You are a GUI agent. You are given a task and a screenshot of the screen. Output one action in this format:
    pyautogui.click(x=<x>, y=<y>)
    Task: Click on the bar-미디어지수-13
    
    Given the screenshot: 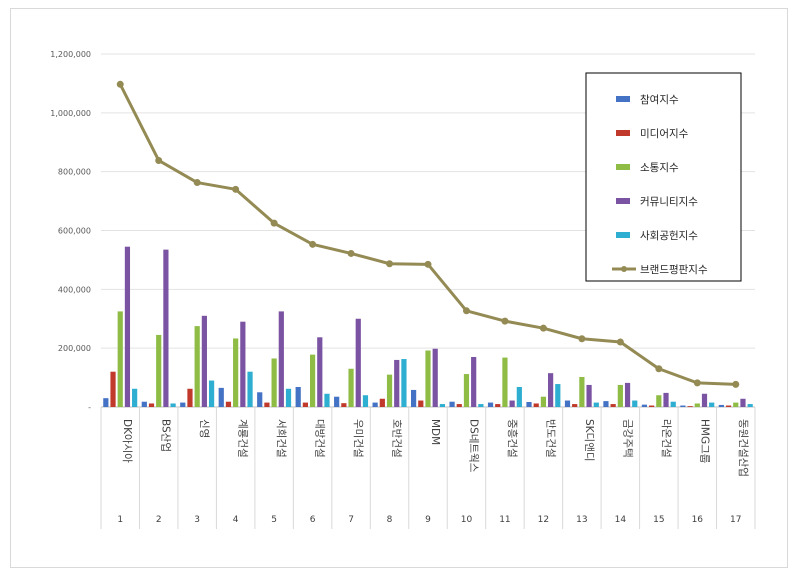 What is the action you would take?
    pyautogui.click(x=575, y=405)
    